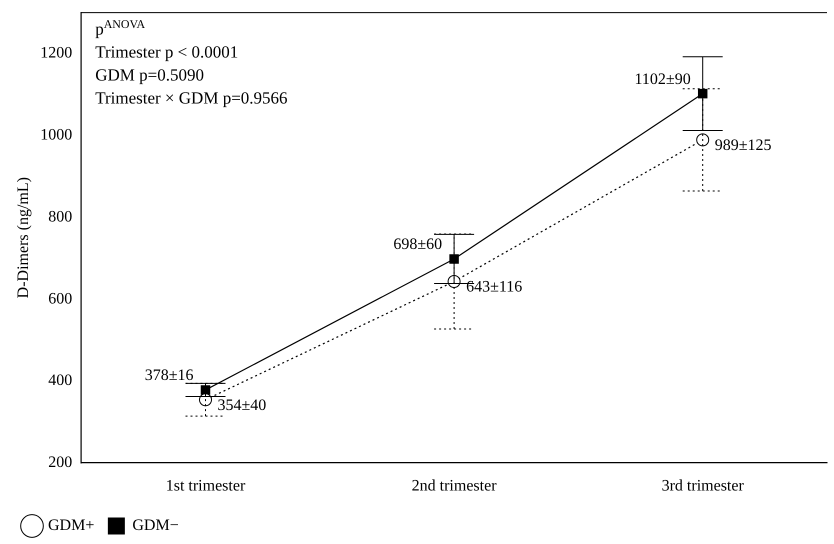 The height and width of the screenshot is (544, 834). I want to click on data-label: 643±116, so click(494, 287).